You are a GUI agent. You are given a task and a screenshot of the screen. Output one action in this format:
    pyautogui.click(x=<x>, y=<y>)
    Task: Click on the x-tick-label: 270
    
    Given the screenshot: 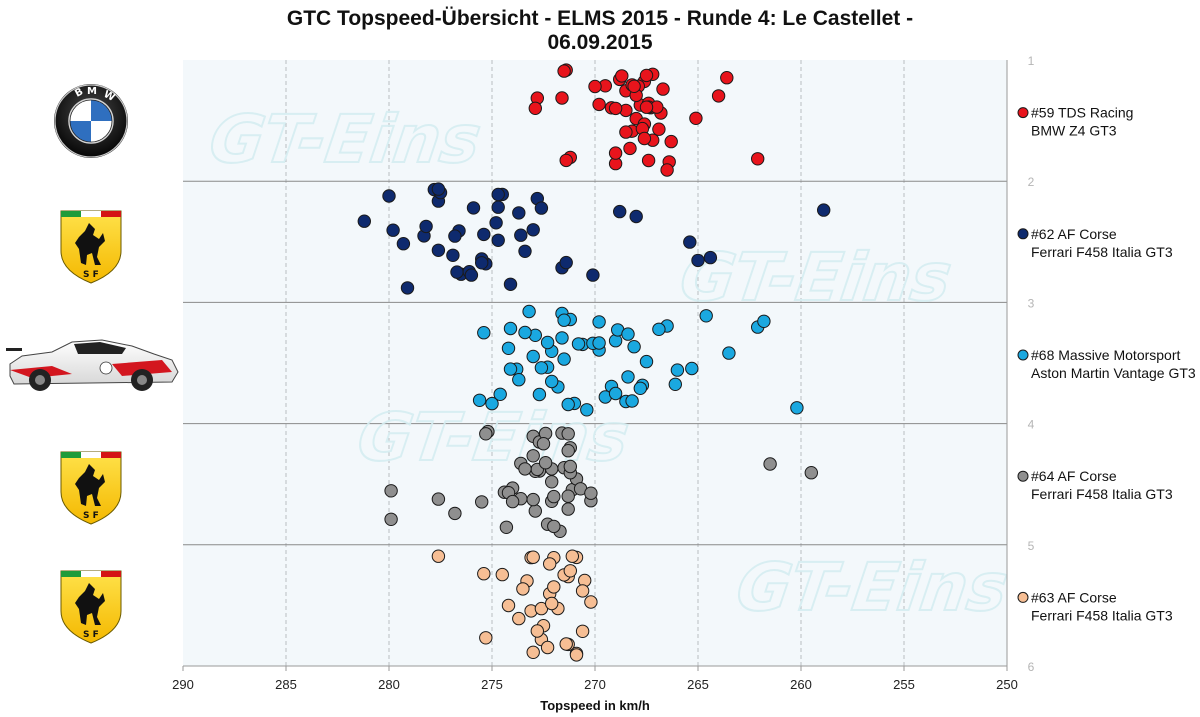 What is the action you would take?
    pyautogui.click(x=595, y=684)
    